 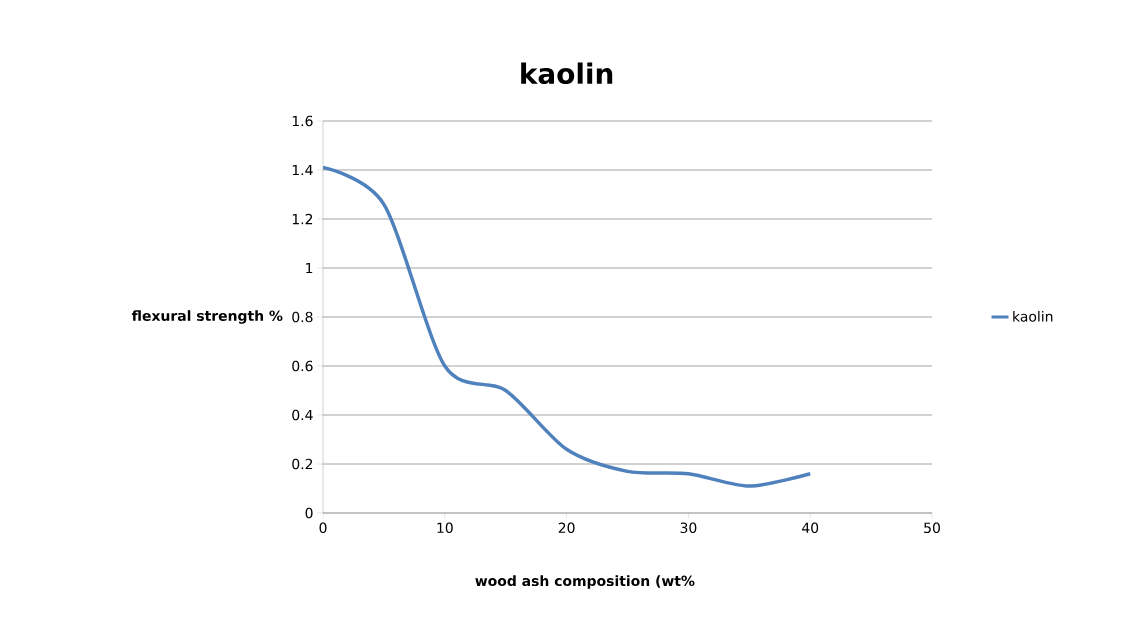 I want to click on x-tick-label: 0, so click(x=323, y=528).